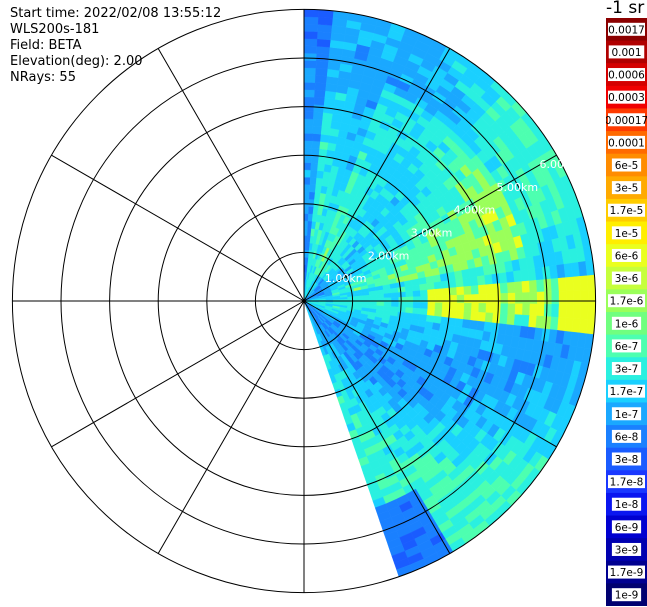  Describe the element at coordinates (432, 233) in the screenshot. I see `range-ring-label: 3.00km` at that location.